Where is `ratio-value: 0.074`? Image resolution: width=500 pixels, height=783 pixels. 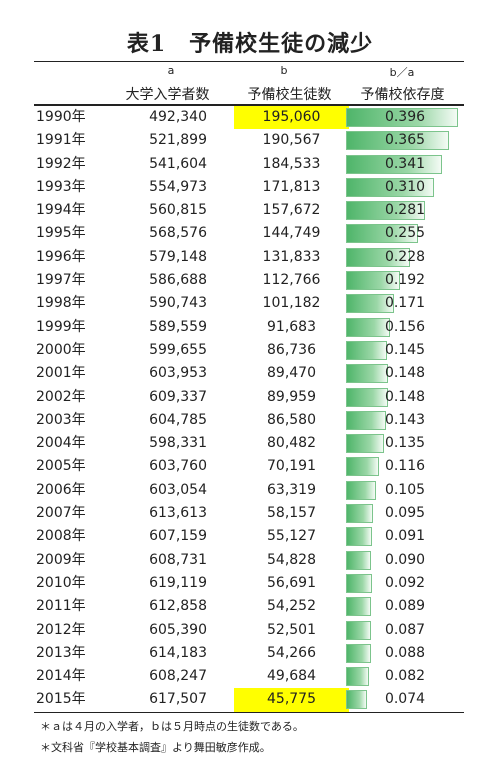 ratio-value: 0.074 is located at coordinates (405, 699).